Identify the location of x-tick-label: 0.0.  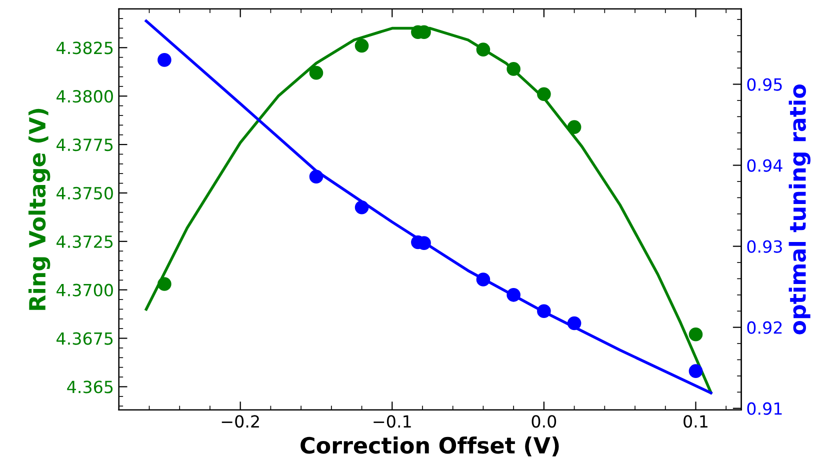
(544, 421).